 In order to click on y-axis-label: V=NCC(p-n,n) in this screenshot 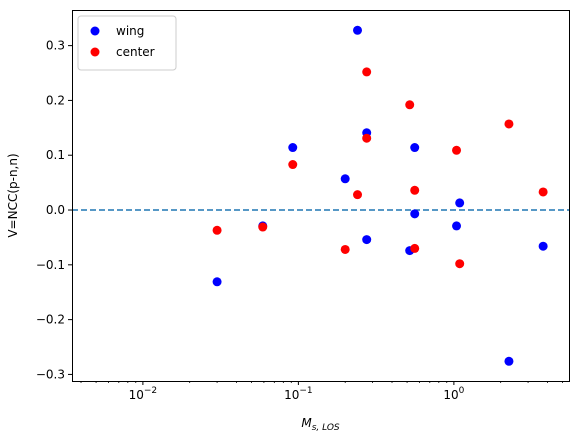, I will do `click(13, 195)`.